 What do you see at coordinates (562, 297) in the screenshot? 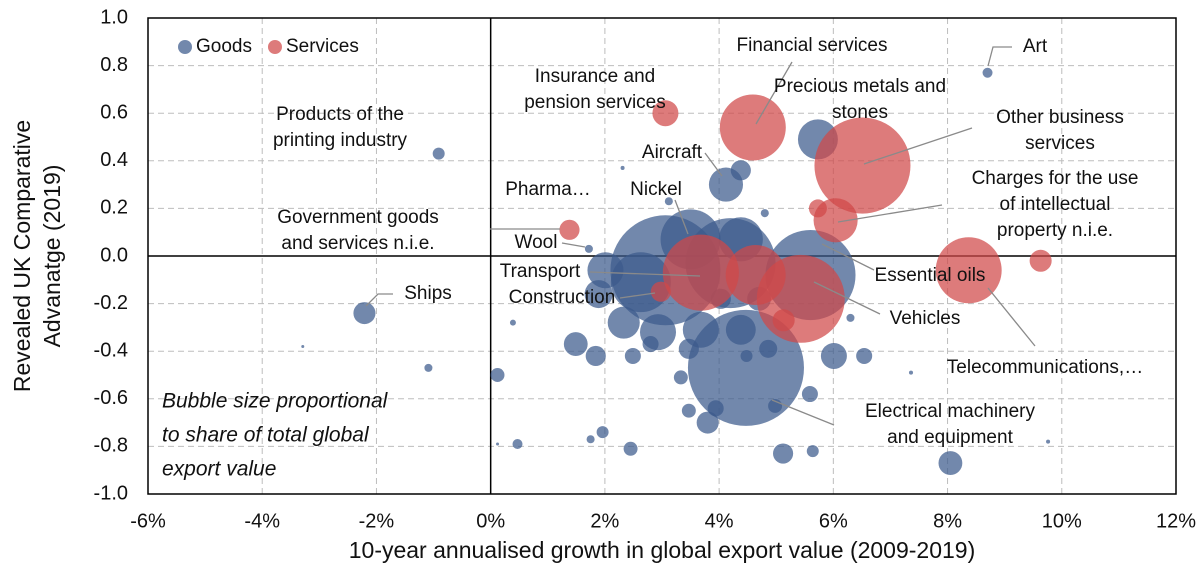
I see `annotation: Construction` at bounding box center [562, 297].